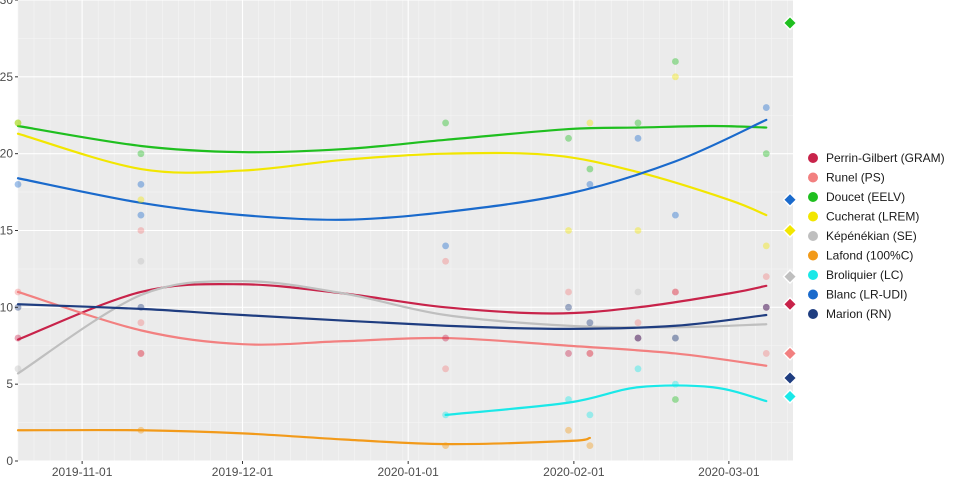  Describe the element at coordinates (392, 139) in the screenshot. I see `trend-line-doucet-eelv` at that location.